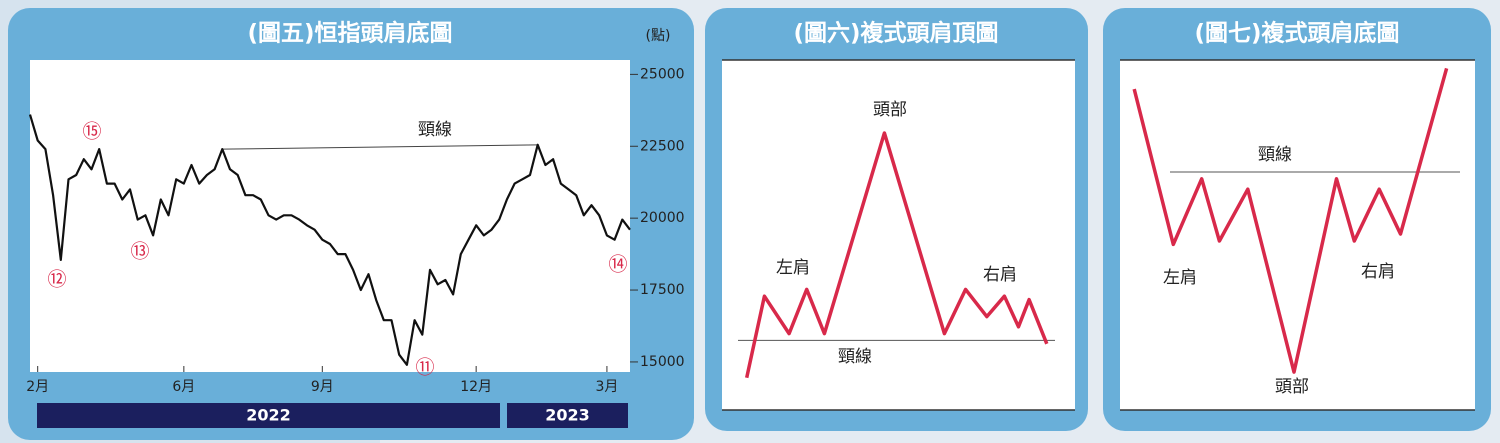 This screenshot has width=1500, height=443. Describe the element at coordinates (662, 362) in the screenshot. I see `y-tick-label: 15000` at that location.